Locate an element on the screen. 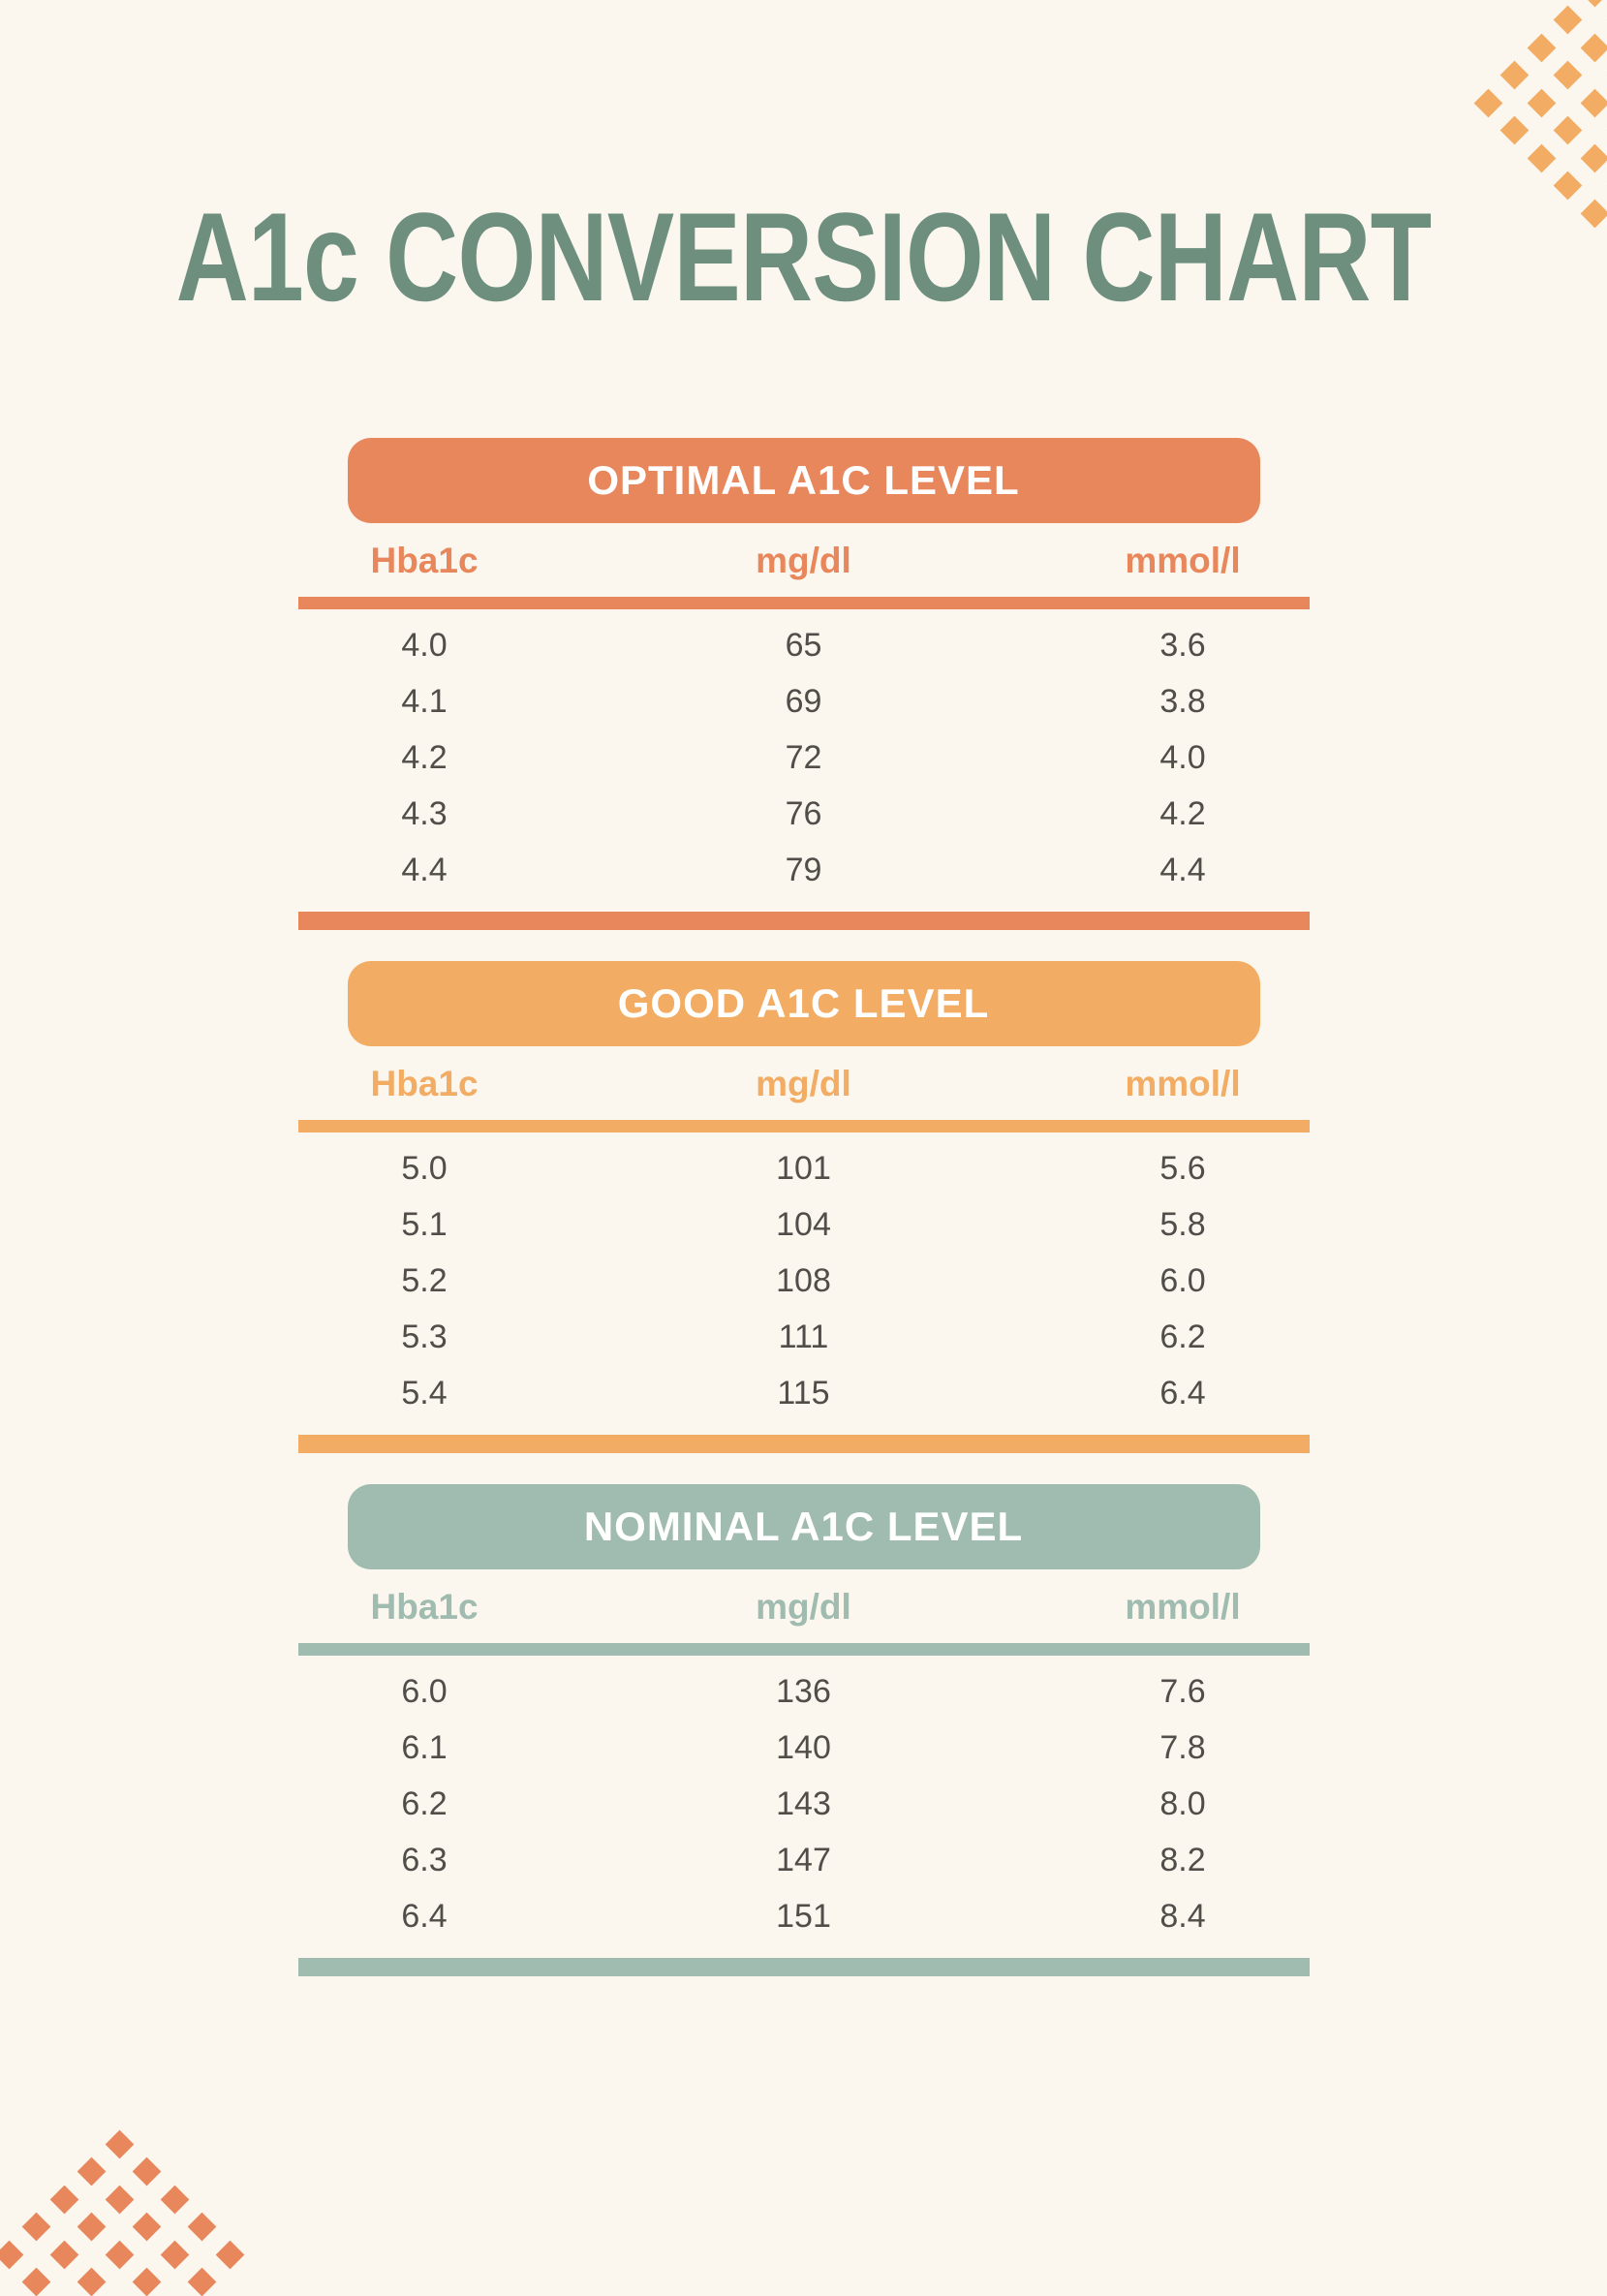  table-cell: 101 is located at coordinates (804, 1169).